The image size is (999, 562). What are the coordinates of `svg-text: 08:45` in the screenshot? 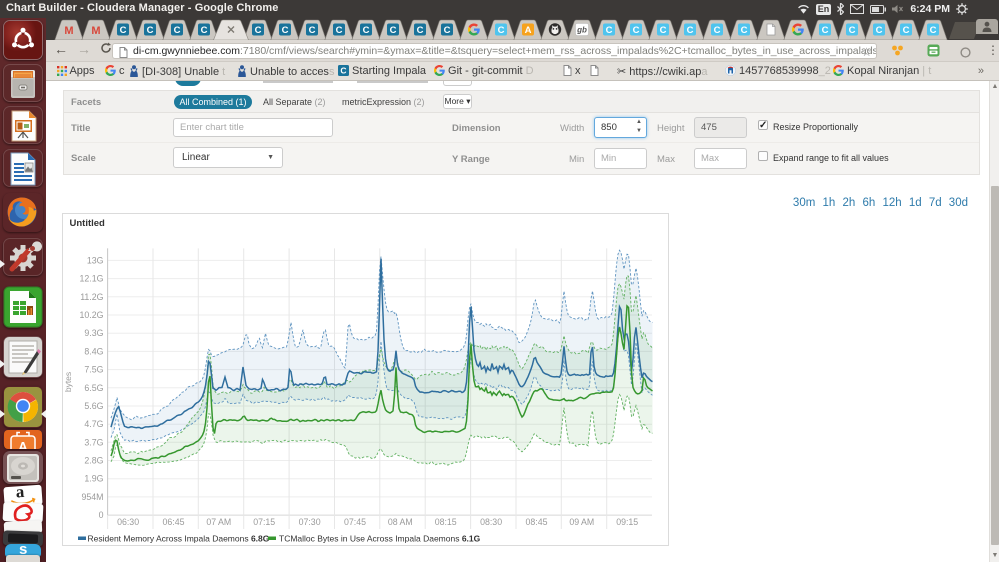 It's located at (536, 522).